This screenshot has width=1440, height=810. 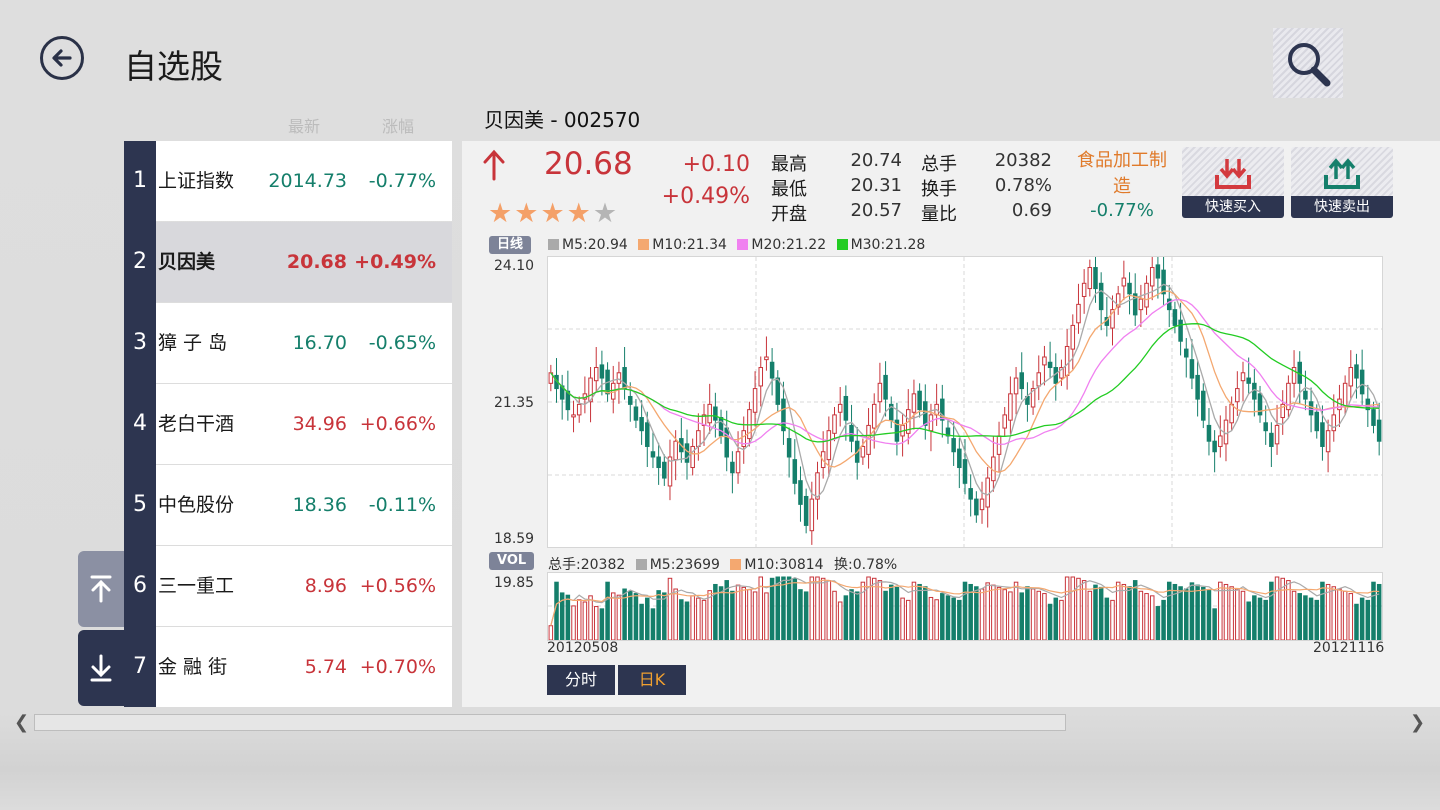 What do you see at coordinates (397, 424) in the screenshot?
I see `stock-change: +0.66%` at bounding box center [397, 424].